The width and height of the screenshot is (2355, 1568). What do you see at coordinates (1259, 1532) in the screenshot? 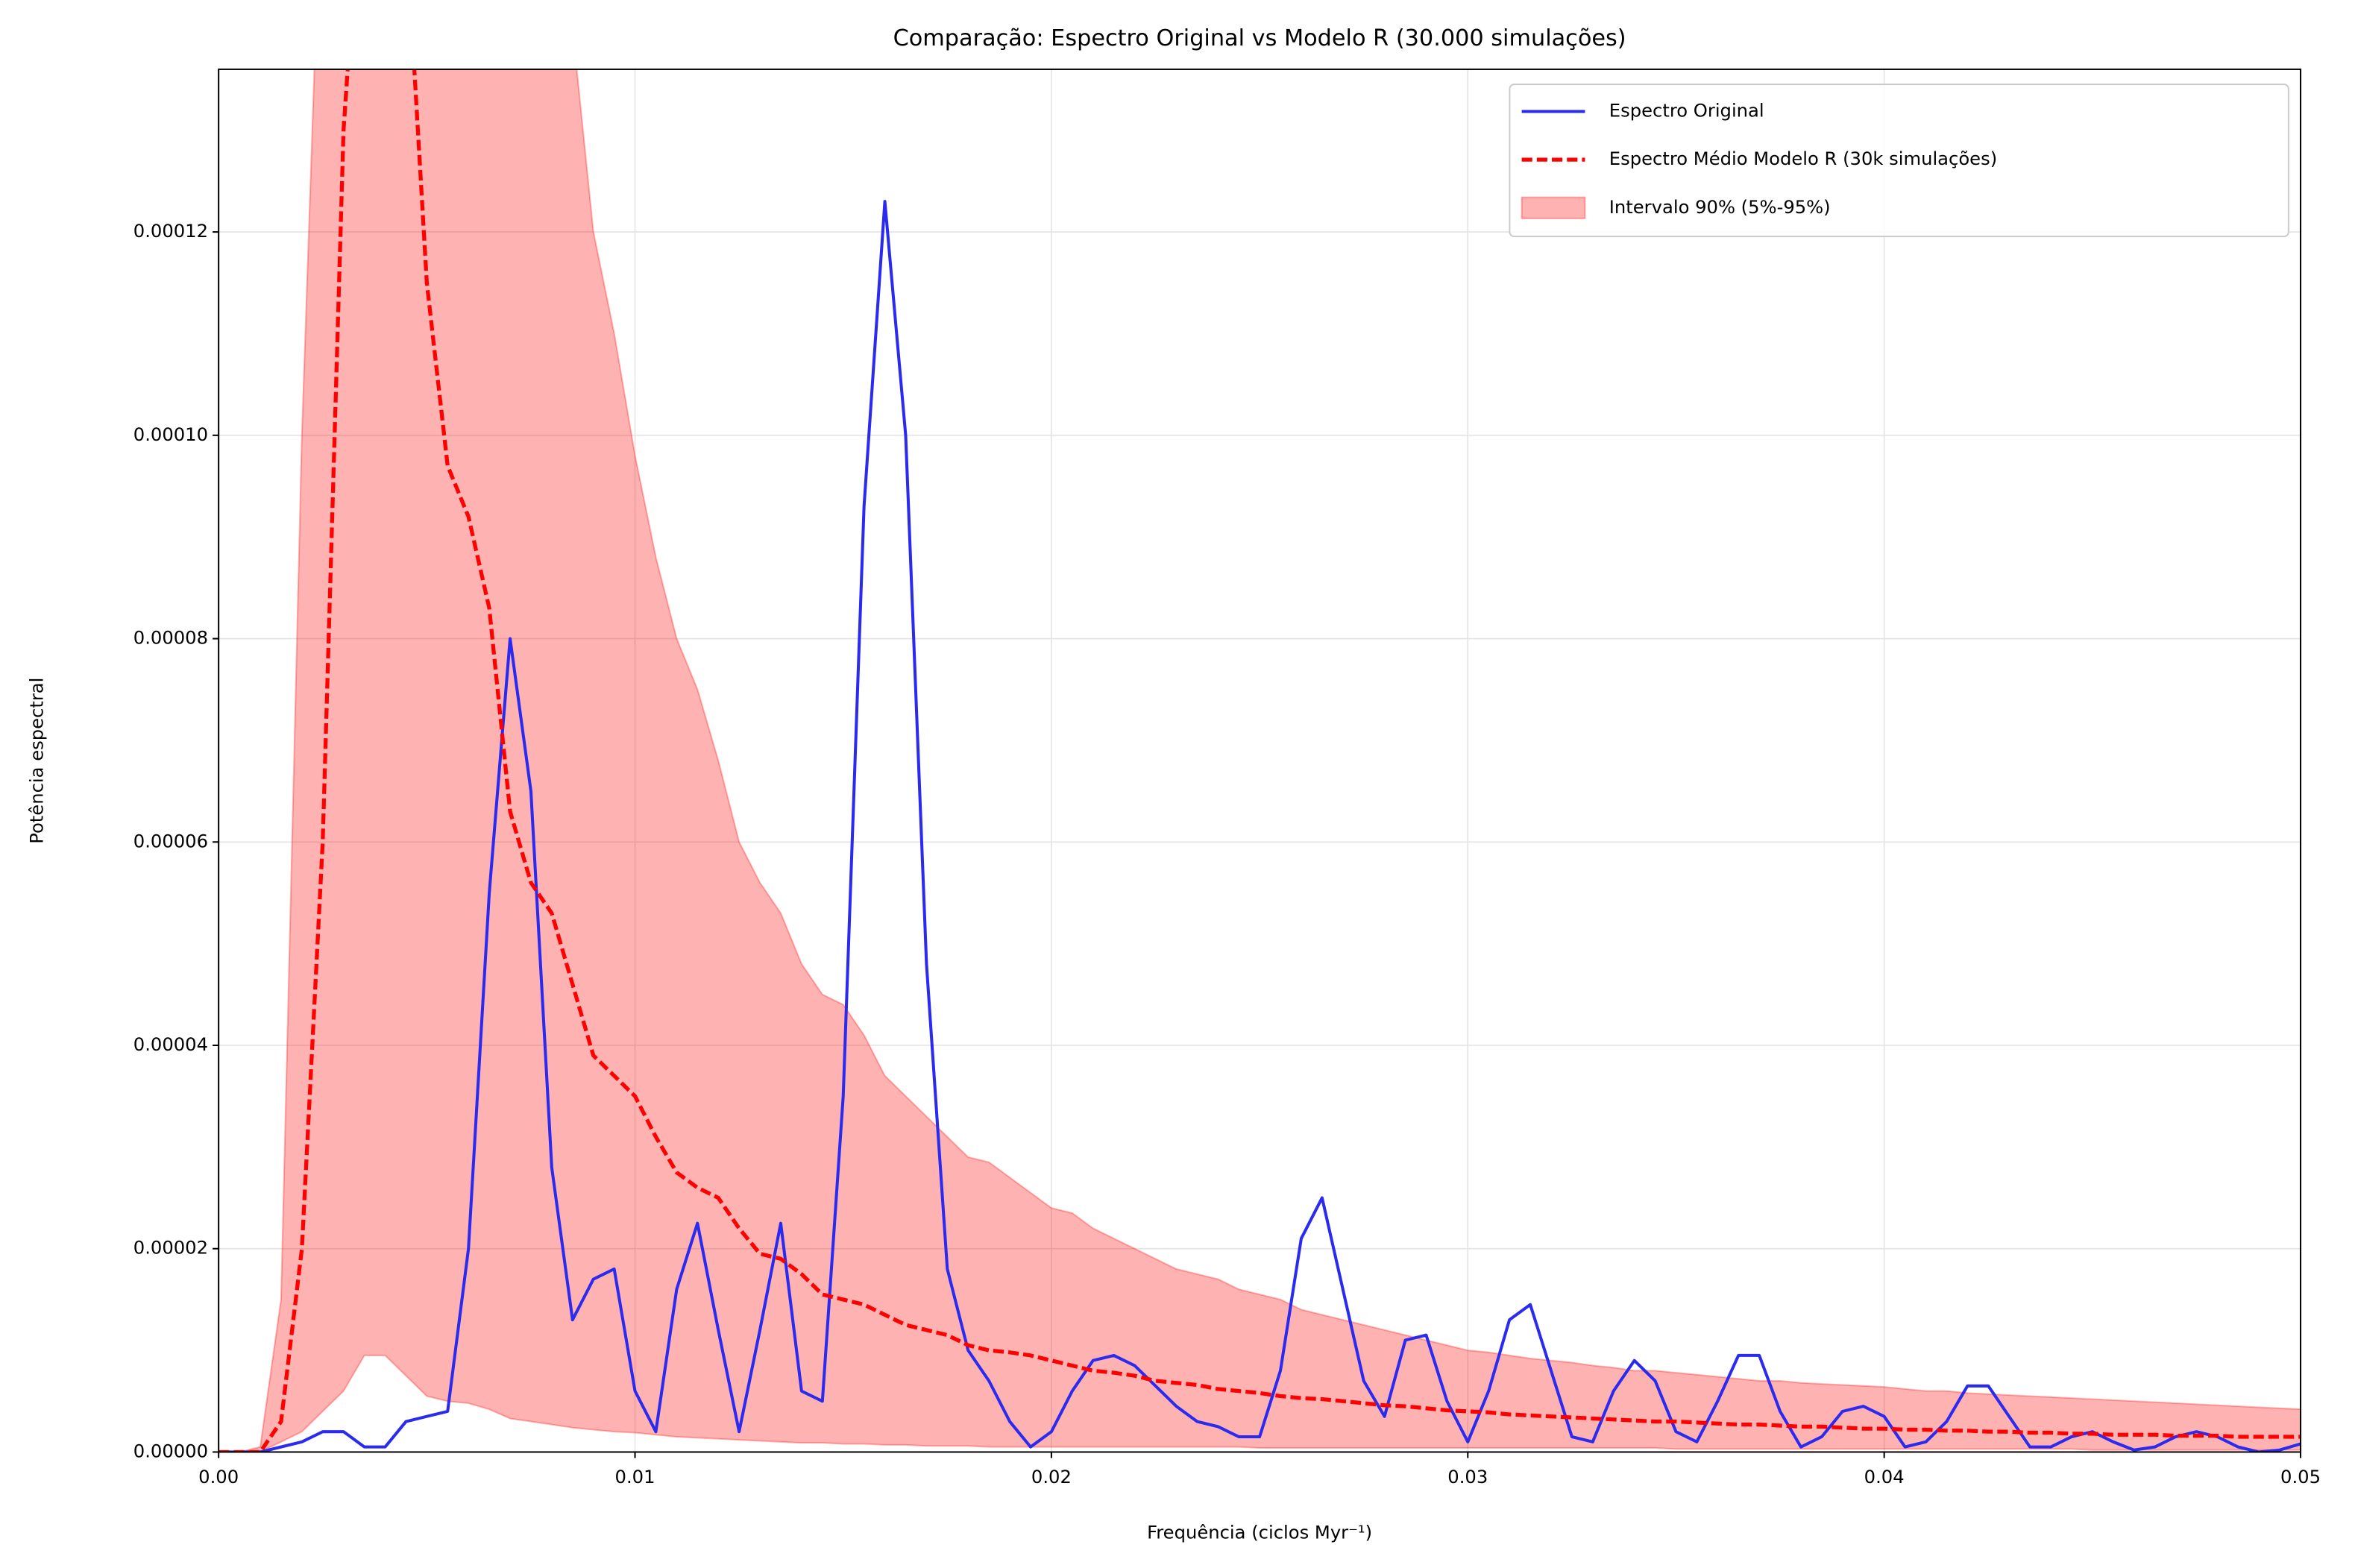
I see `x-axis-label: Frequência (ciclos Myr⁻¹)` at bounding box center [1259, 1532].